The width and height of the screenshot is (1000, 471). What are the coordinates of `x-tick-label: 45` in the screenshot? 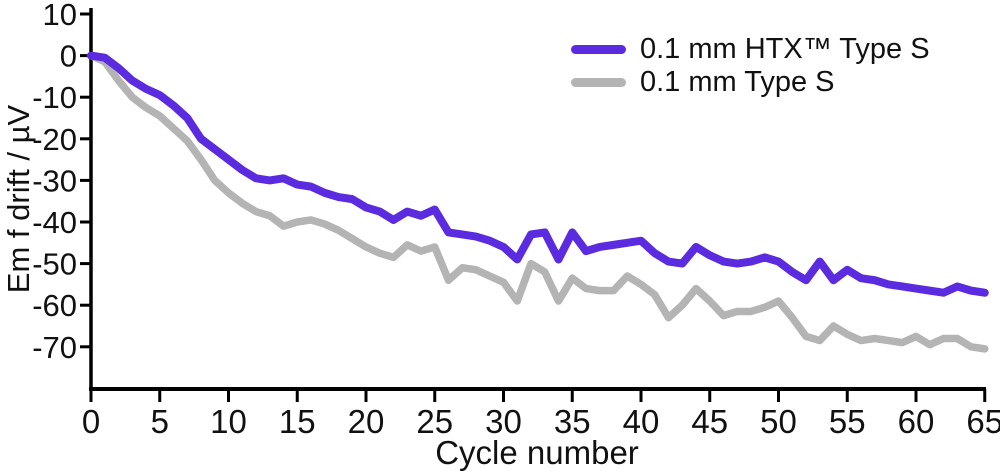 It's located at (709, 421).